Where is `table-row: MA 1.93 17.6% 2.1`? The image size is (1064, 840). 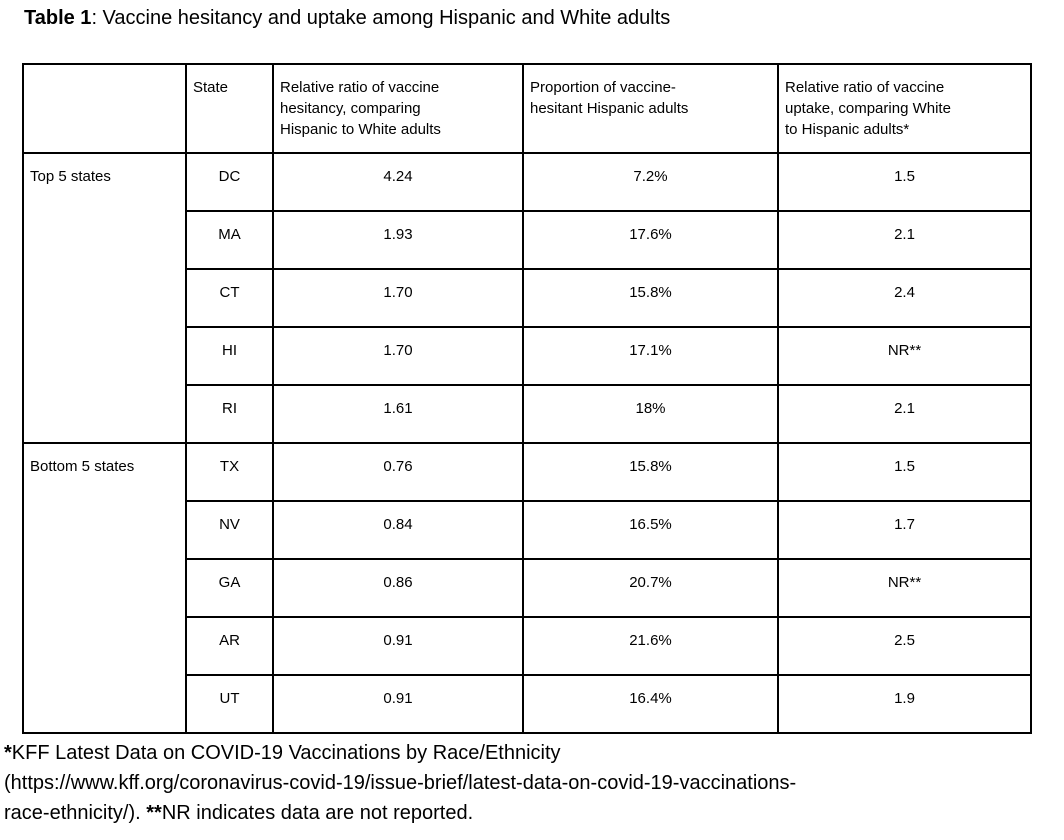
table-row: MA 1.93 17.6% 2.1 is located at coordinates (527, 240).